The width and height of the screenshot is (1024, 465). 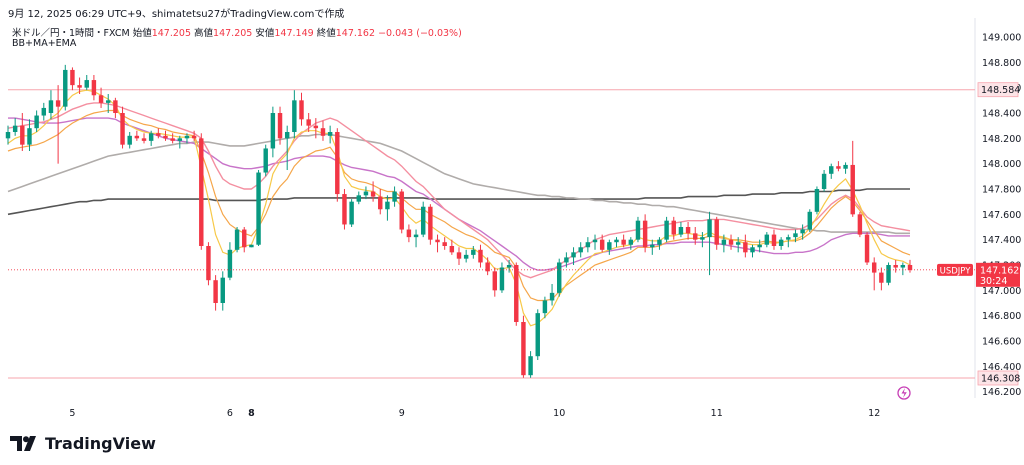 I want to click on y-tick-label: 149.000, so click(x=1001, y=38).